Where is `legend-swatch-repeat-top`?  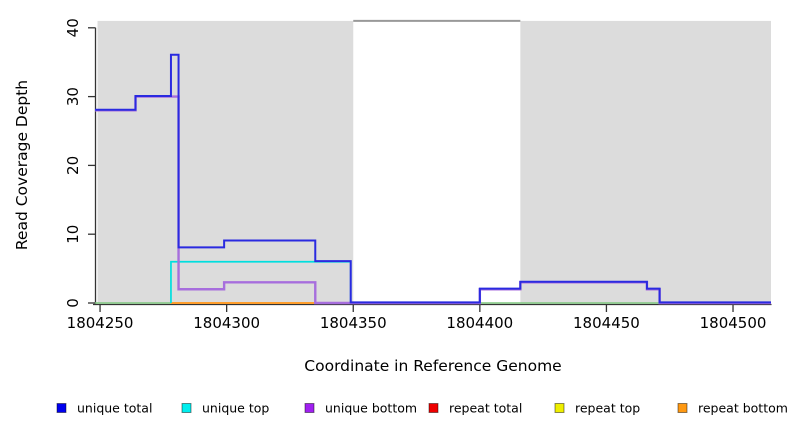 legend-swatch-repeat-top is located at coordinates (559, 408).